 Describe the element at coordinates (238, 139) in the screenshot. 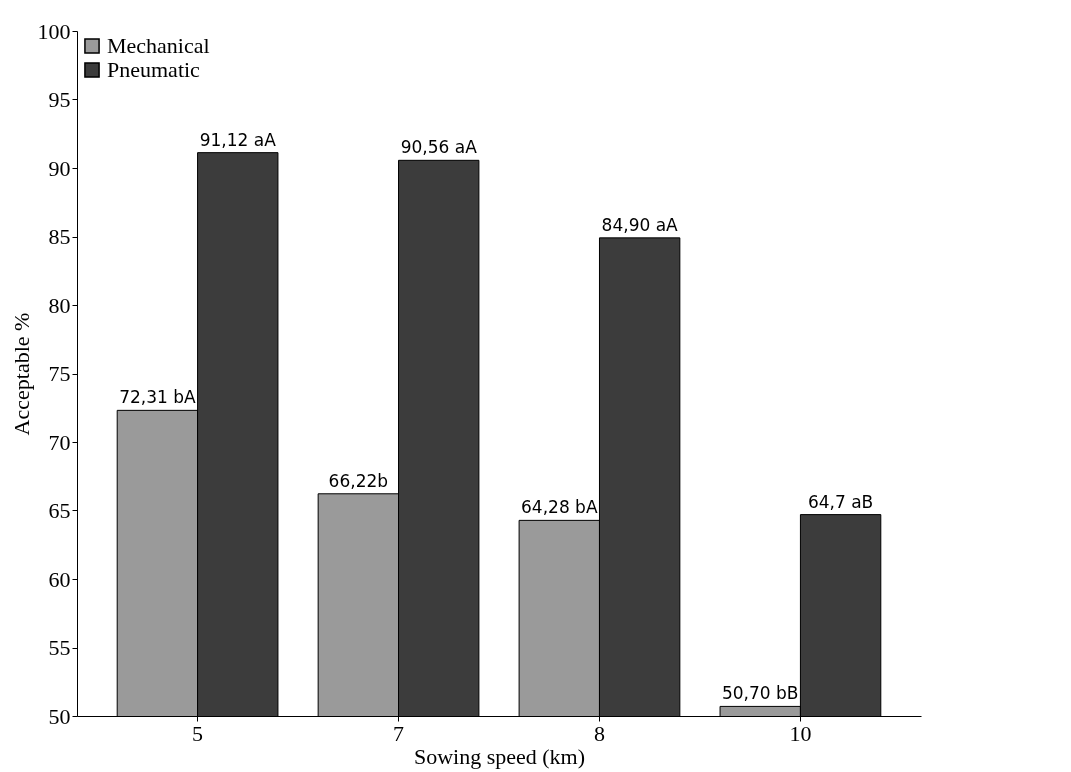

I see `data-label: 91,12 aA` at that location.